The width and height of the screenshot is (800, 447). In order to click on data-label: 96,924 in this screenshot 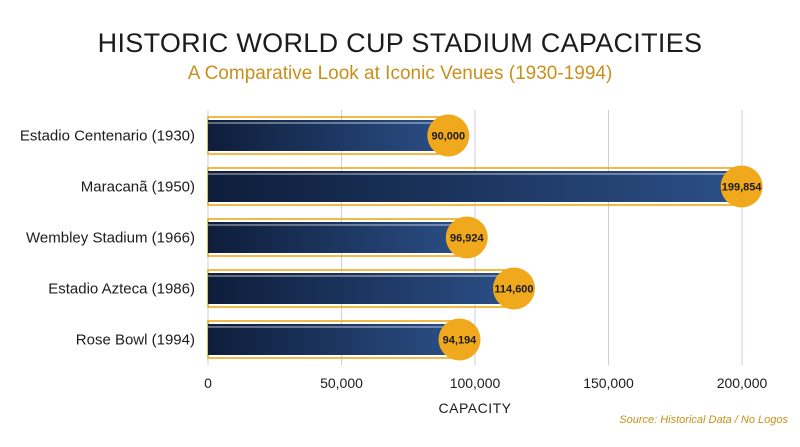, I will do `click(467, 239)`.